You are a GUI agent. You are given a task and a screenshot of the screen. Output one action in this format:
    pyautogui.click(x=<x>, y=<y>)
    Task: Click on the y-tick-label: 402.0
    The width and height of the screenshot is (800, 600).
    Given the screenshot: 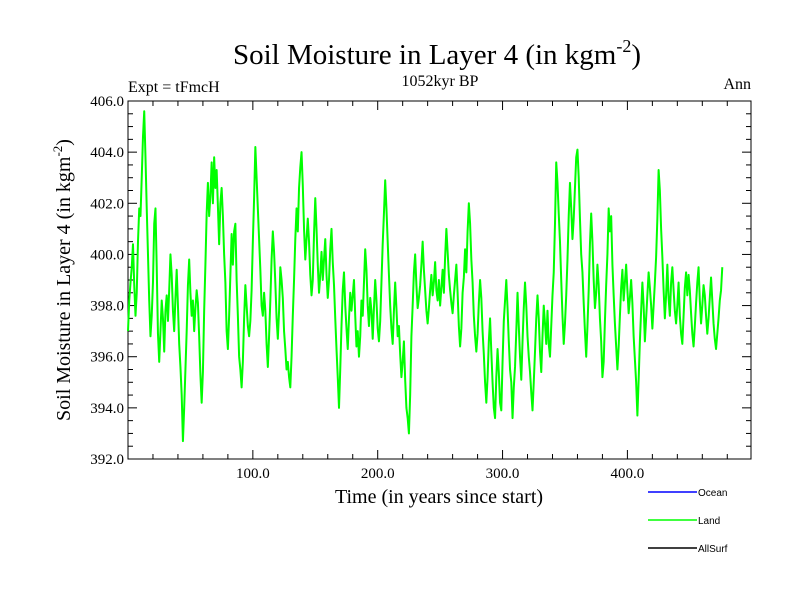 What is the action you would take?
    pyautogui.click(x=107, y=204)
    